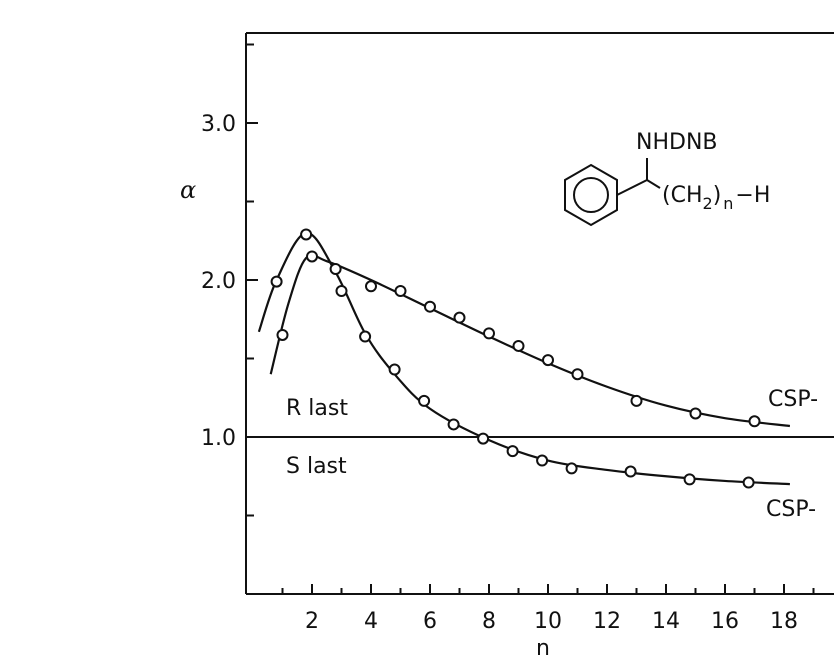  I want to click on chemical-structure: NHDNB (CH2) n−H, so click(667, 178).